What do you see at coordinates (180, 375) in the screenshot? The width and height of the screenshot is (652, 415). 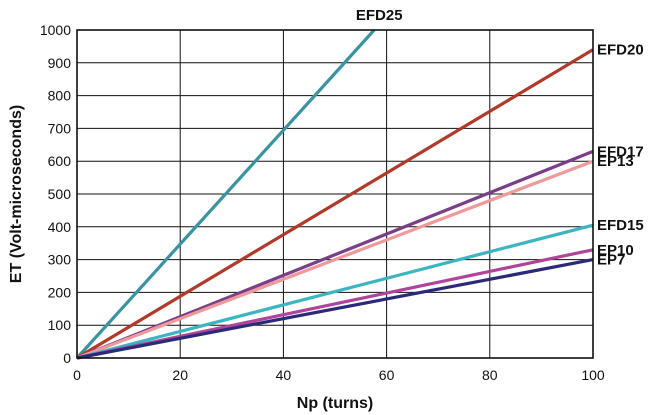 I see `x-tick-label: 20` at bounding box center [180, 375].